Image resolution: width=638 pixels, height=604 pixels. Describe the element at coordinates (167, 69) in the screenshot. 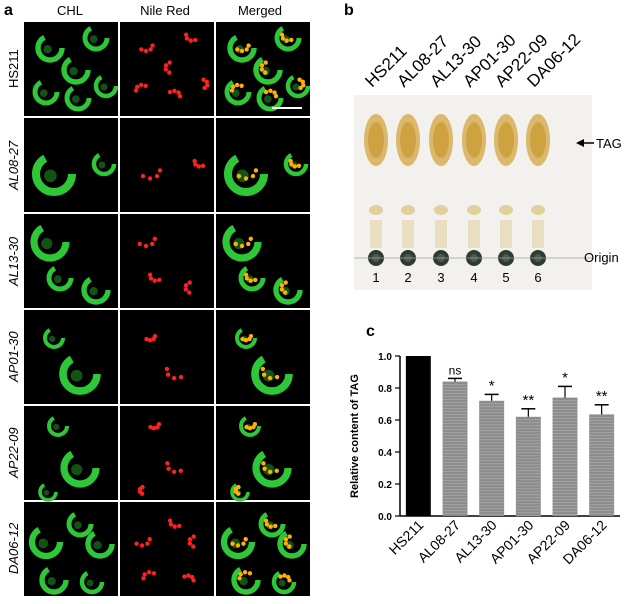

I see `micrograph-panel-r1-c2` at that location.